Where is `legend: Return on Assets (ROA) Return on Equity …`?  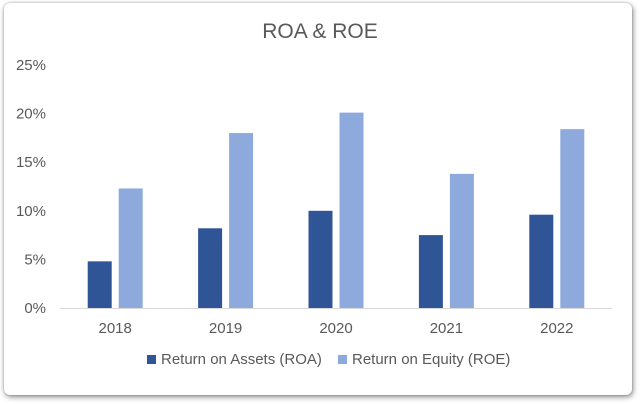
legend: Return on Assets (ROA) Return on Equity … is located at coordinates (328, 359).